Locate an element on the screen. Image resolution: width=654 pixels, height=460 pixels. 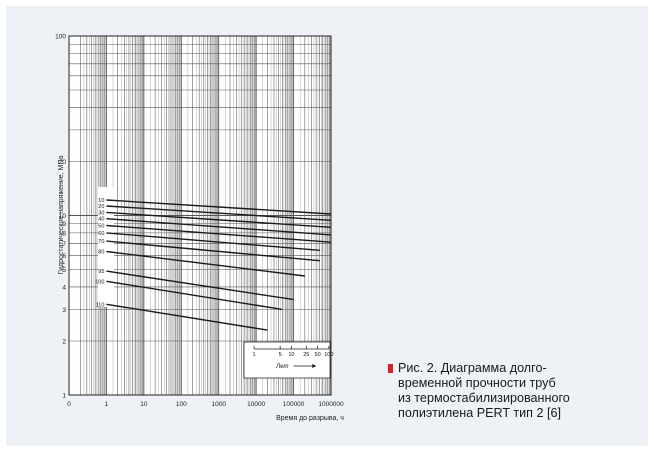
x-tick-label: 10 is located at coordinates (144, 404).